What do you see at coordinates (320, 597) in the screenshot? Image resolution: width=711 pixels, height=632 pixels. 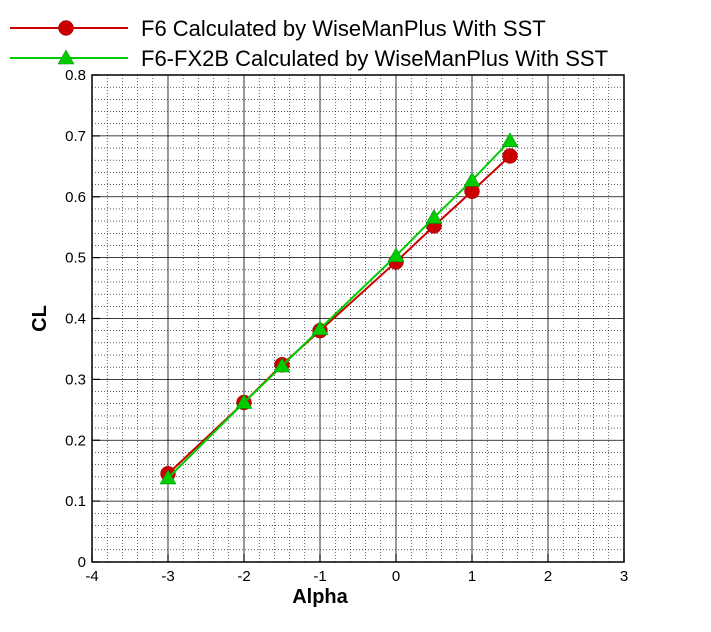 I see `x-axis-title: Alpha` at bounding box center [320, 597].